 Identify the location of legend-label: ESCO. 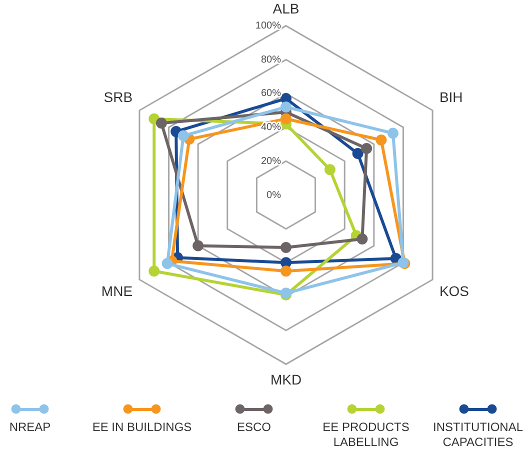
(253, 427).